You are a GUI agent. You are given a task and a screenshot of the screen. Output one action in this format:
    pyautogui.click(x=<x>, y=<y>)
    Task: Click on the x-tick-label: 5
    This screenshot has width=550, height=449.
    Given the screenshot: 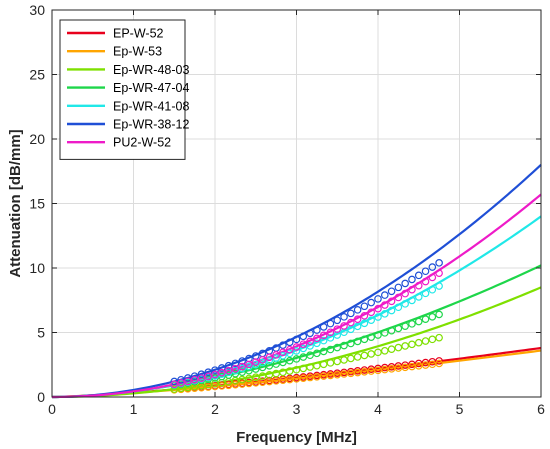 What is the action you would take?
    pyautogui.click(x=460, y=409)
    